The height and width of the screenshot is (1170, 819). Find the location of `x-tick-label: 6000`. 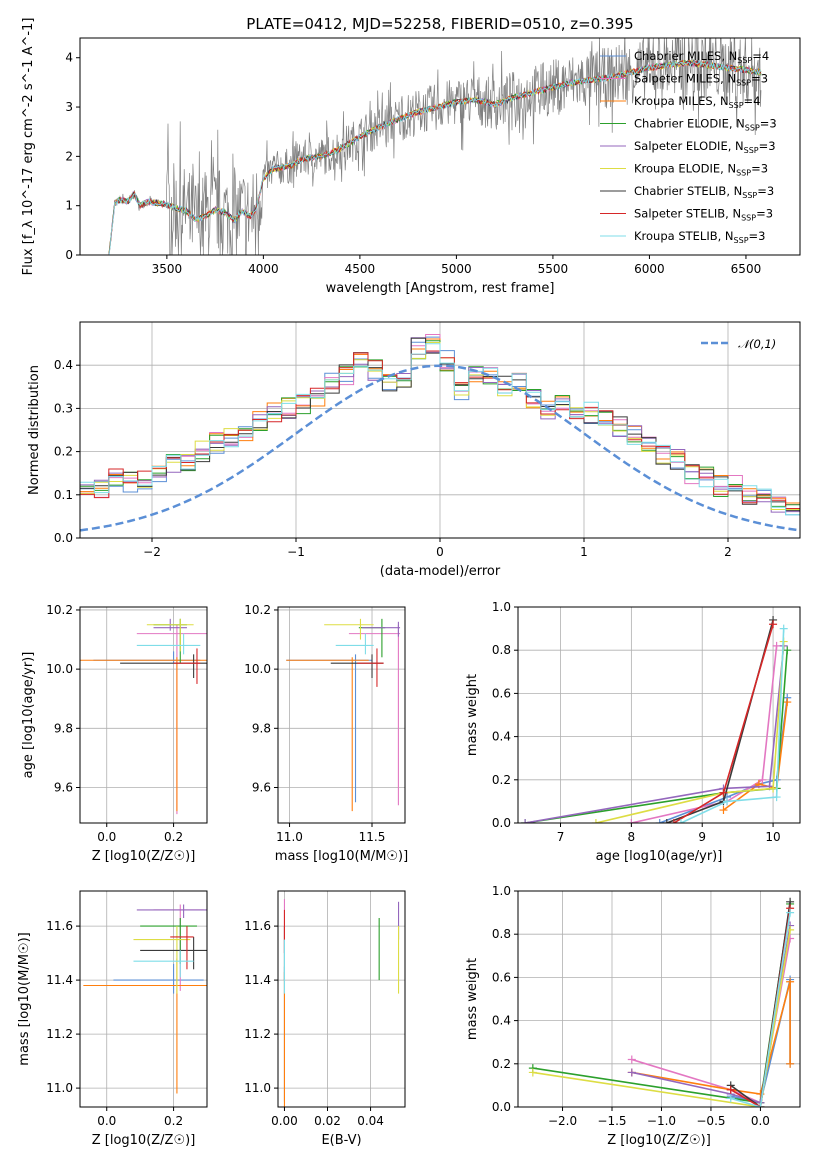

x-tick-label: 6000 is located at coordinates (649, 269).